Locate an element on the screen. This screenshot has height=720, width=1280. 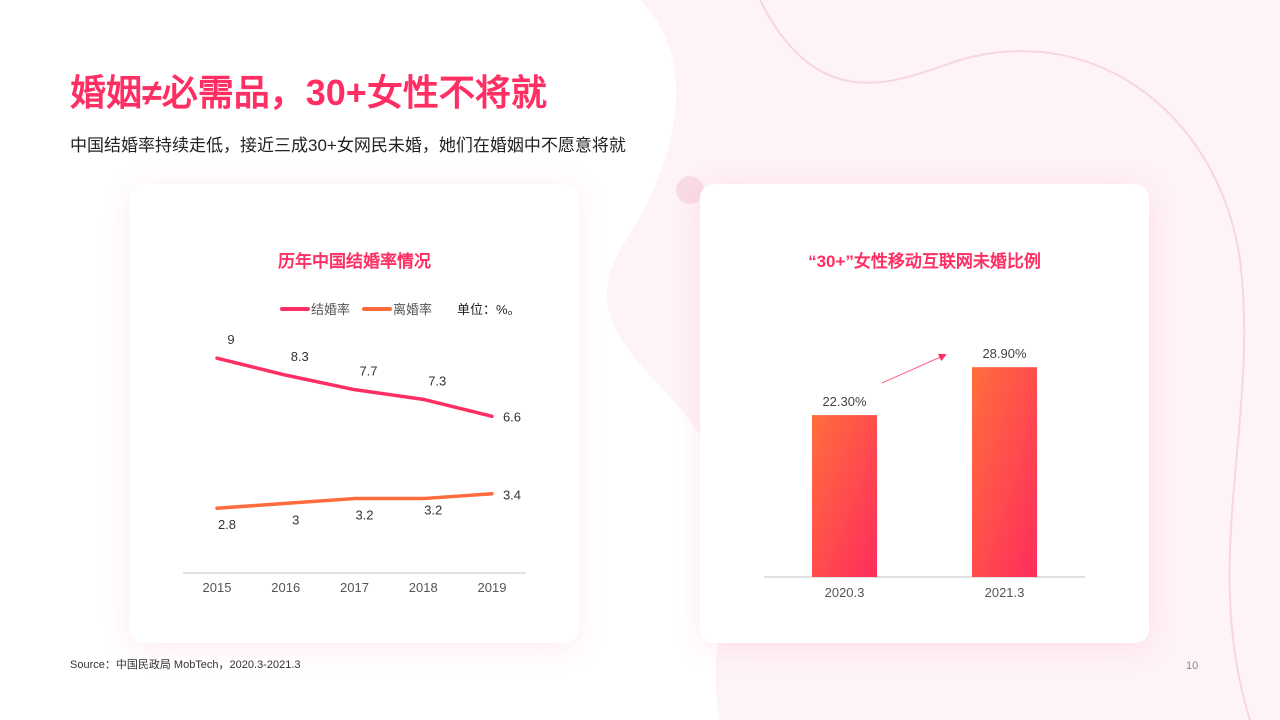
x-tick-label: 2018 is located at coordinates (423, 587).